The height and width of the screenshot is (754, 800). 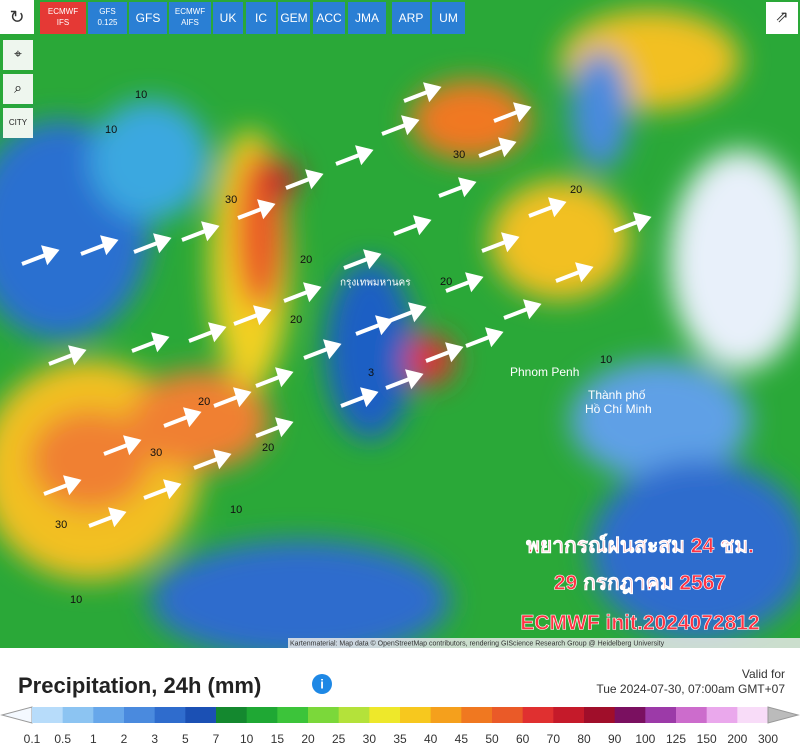 I want to click on place-label: กรุงเทพมหานคร, so click(x=375, y=283).